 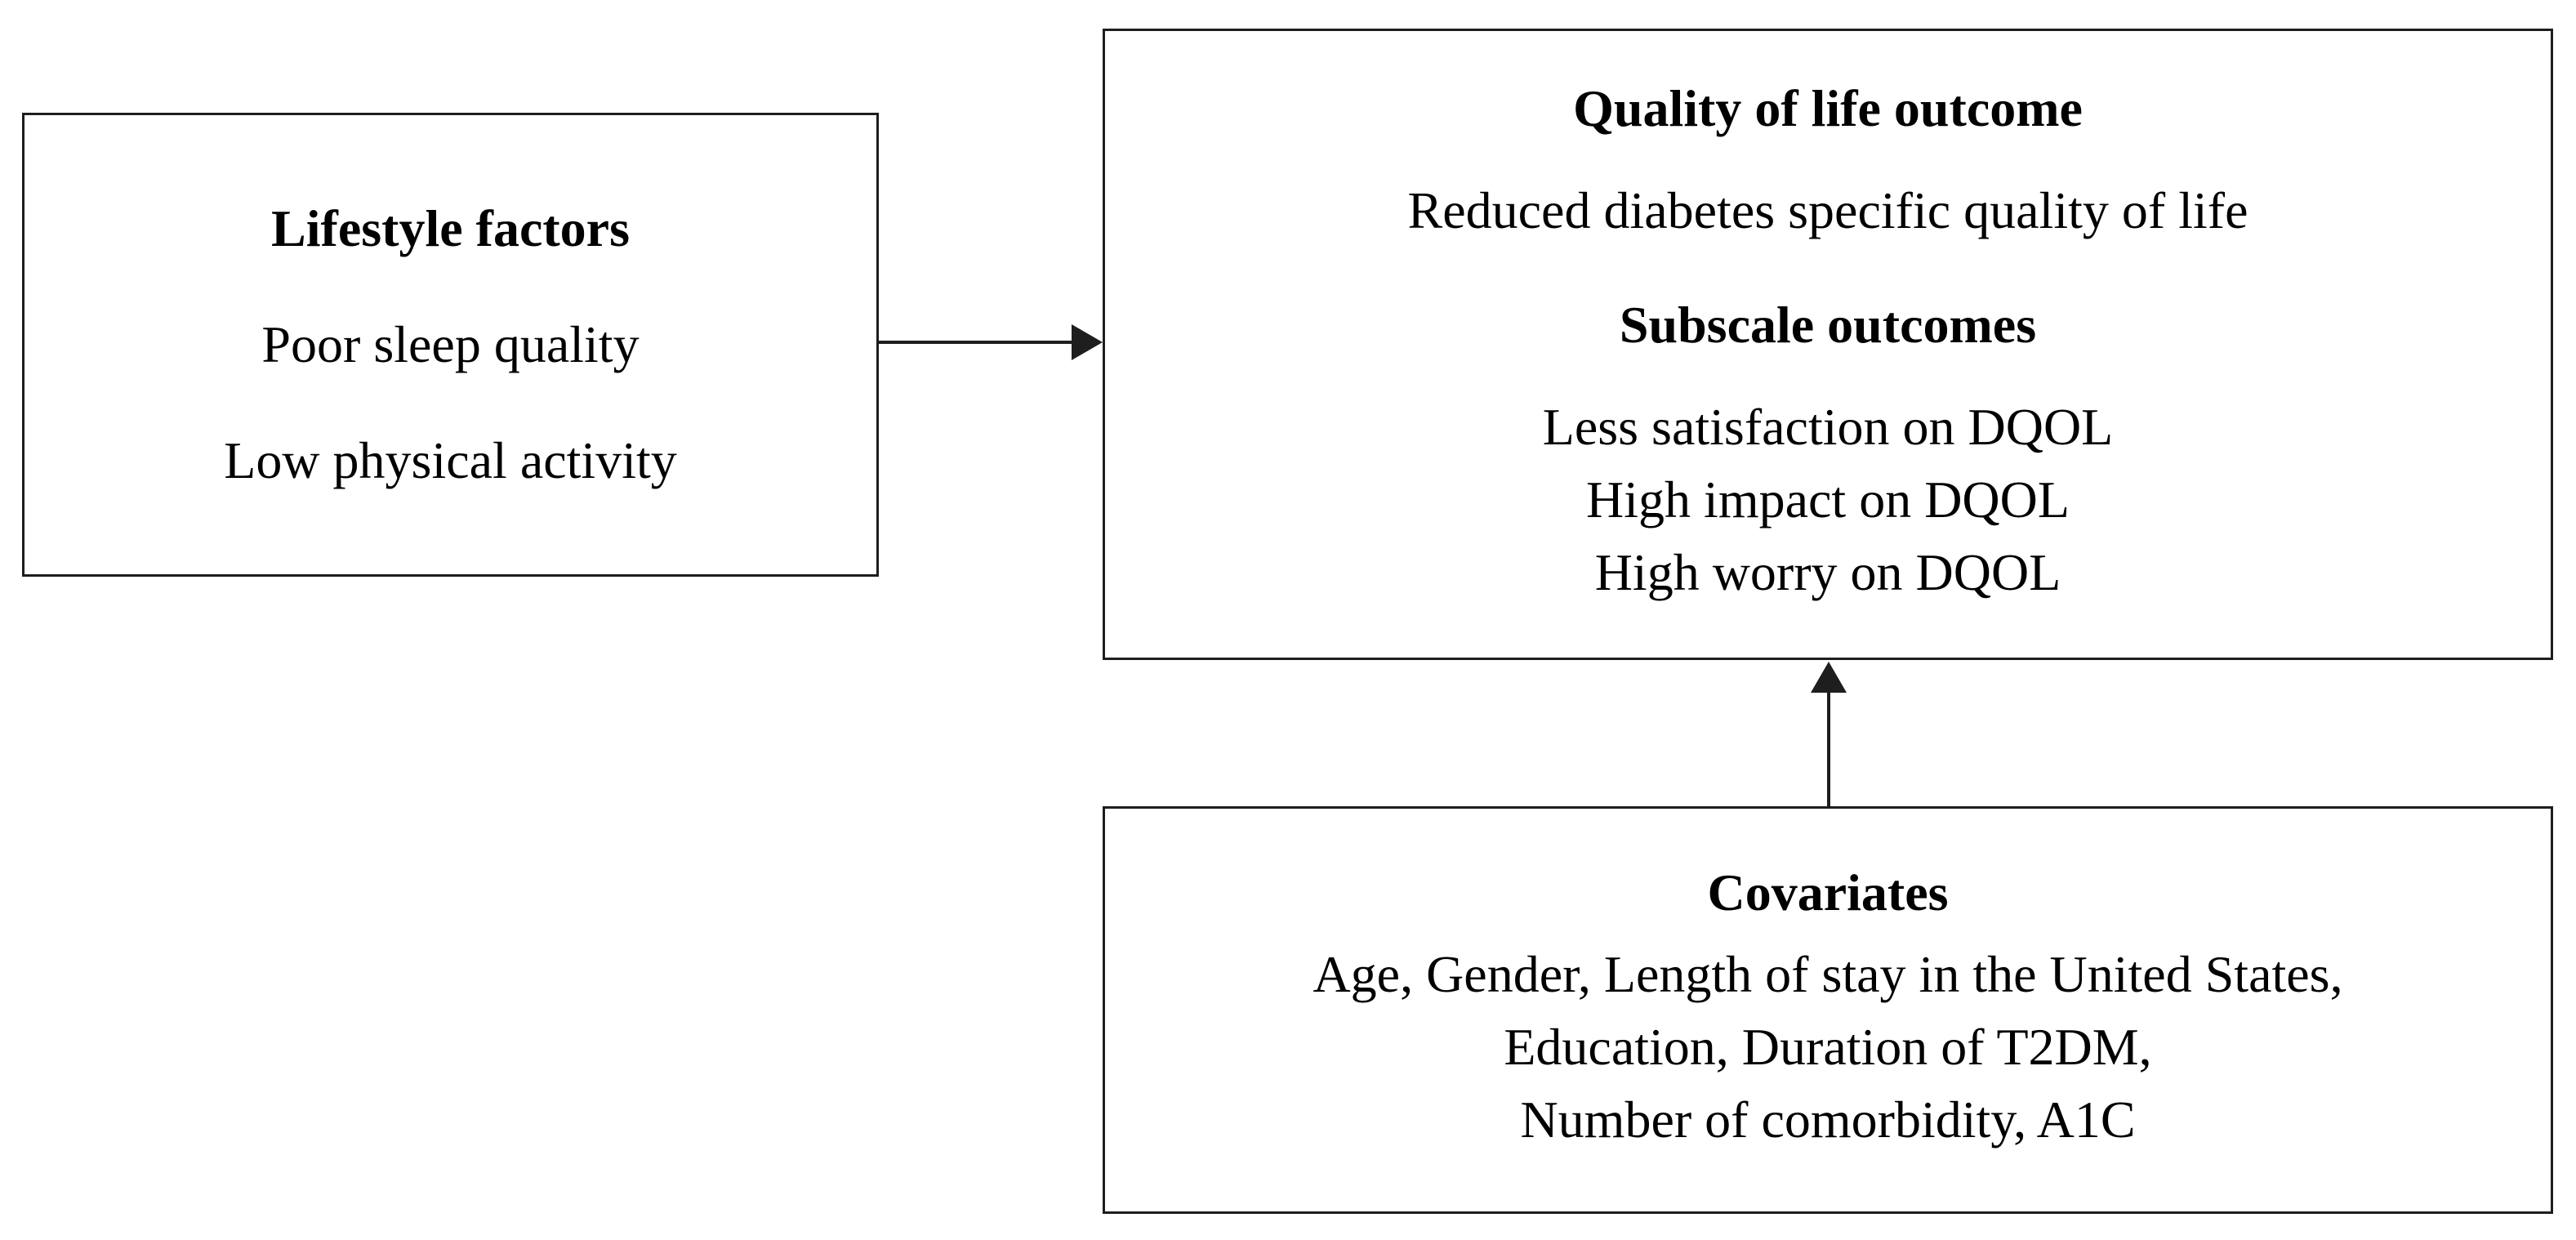 What do you see at coordinates (1828, 892) in the screenshot?
I see `covariates-box-title: Covariates` at bounding box center [1828, 892].